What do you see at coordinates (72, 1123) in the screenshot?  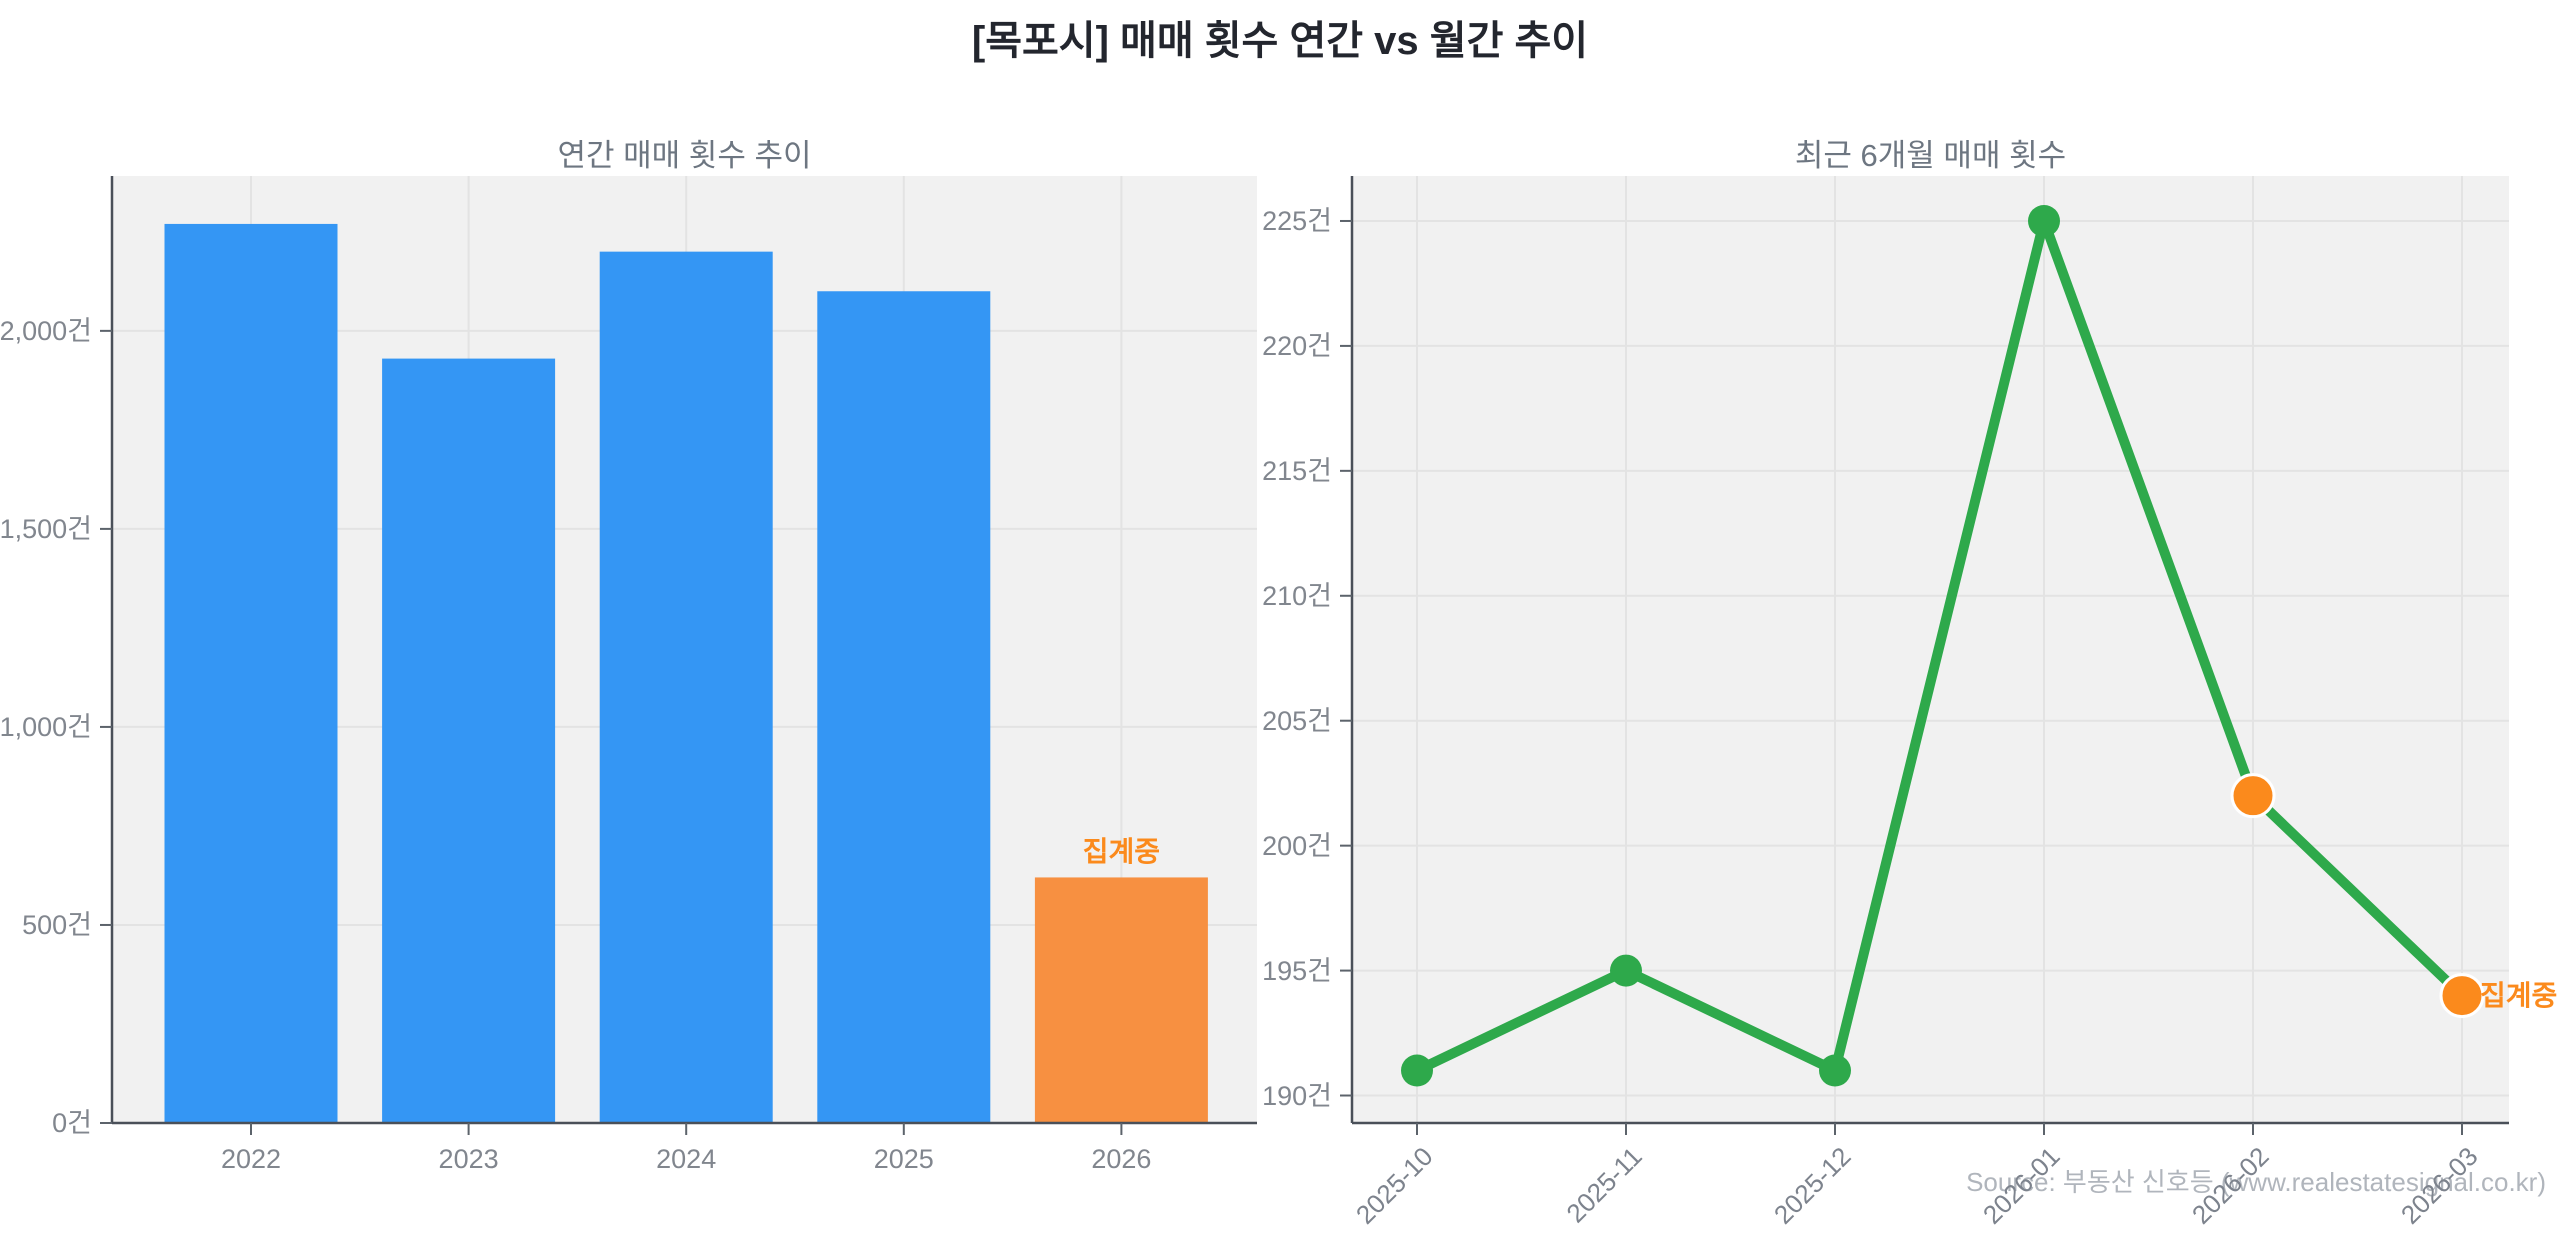 I see `annual-y-tick-label: 0건` at bounding box center [72, 1123].